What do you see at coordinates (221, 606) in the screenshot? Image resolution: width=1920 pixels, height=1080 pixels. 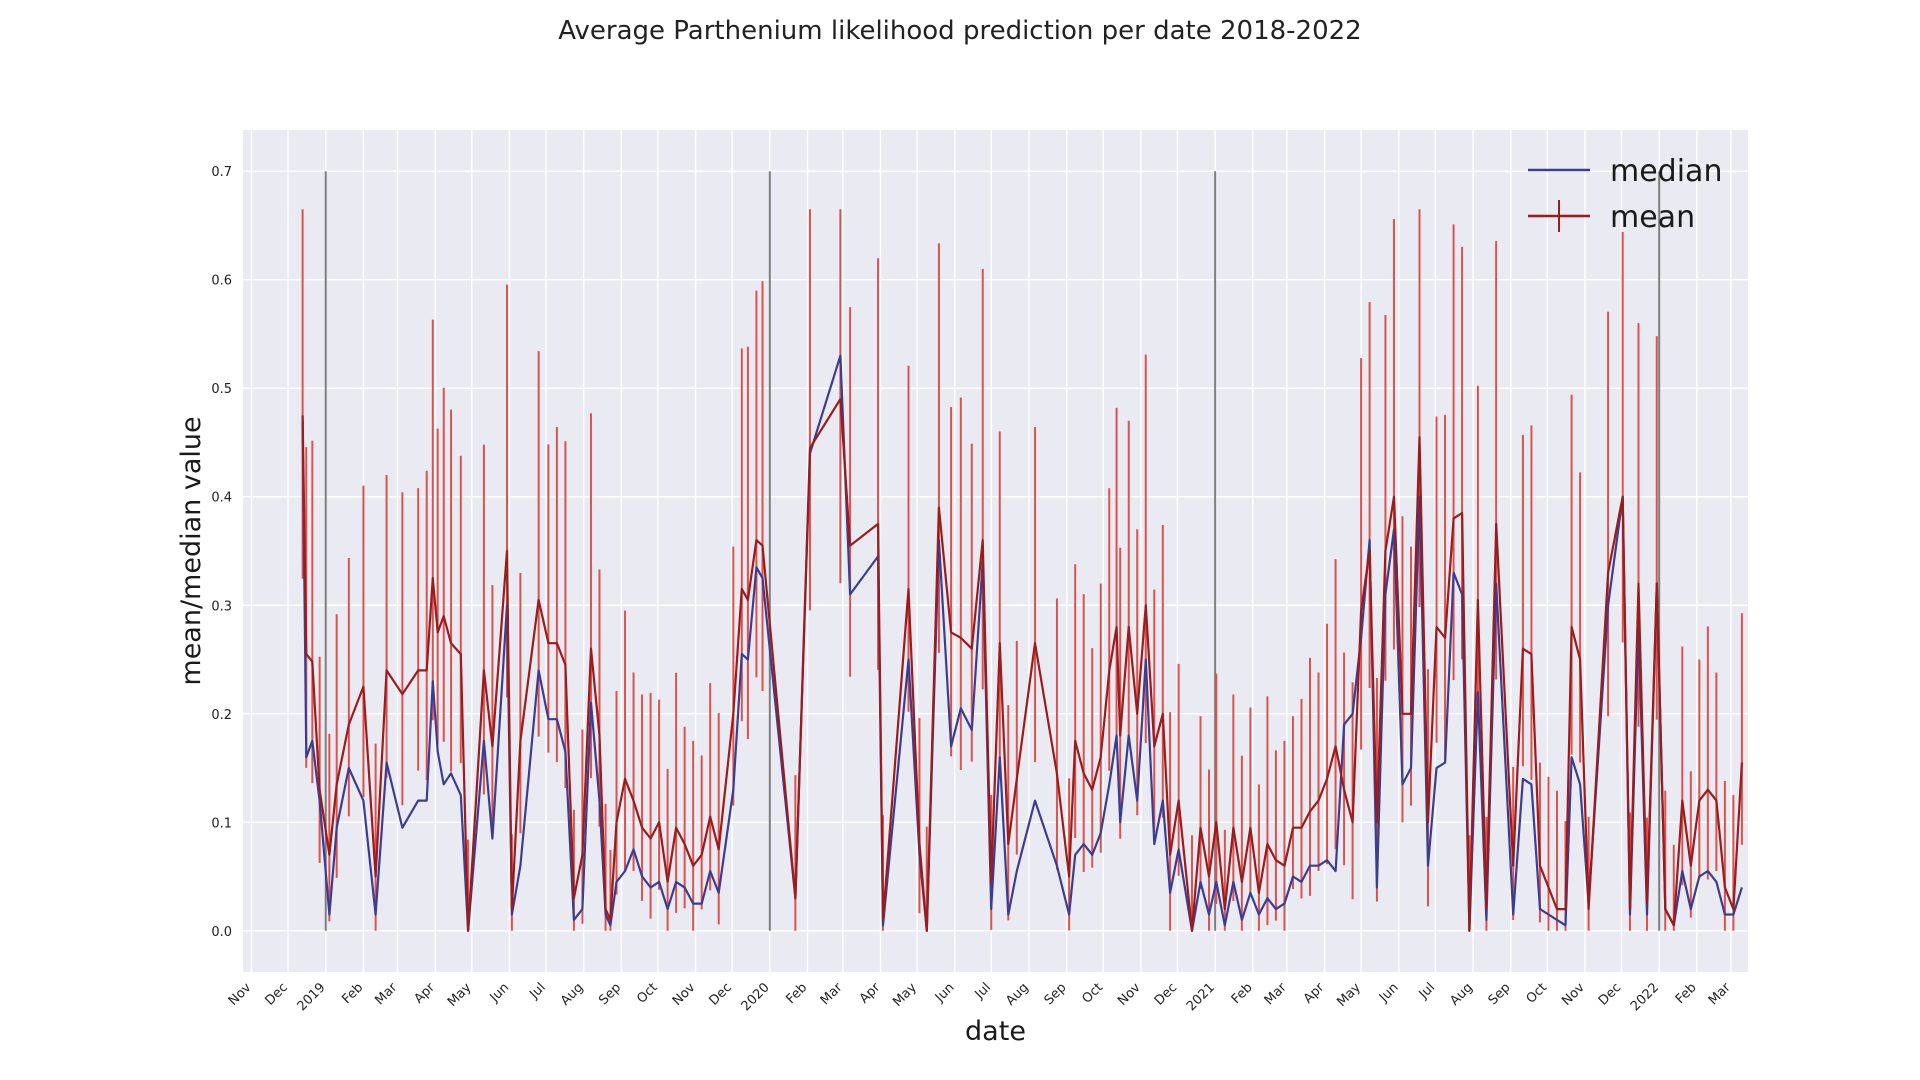 I see `y-tick-label: 0.3` at bounding box center [221, 606].